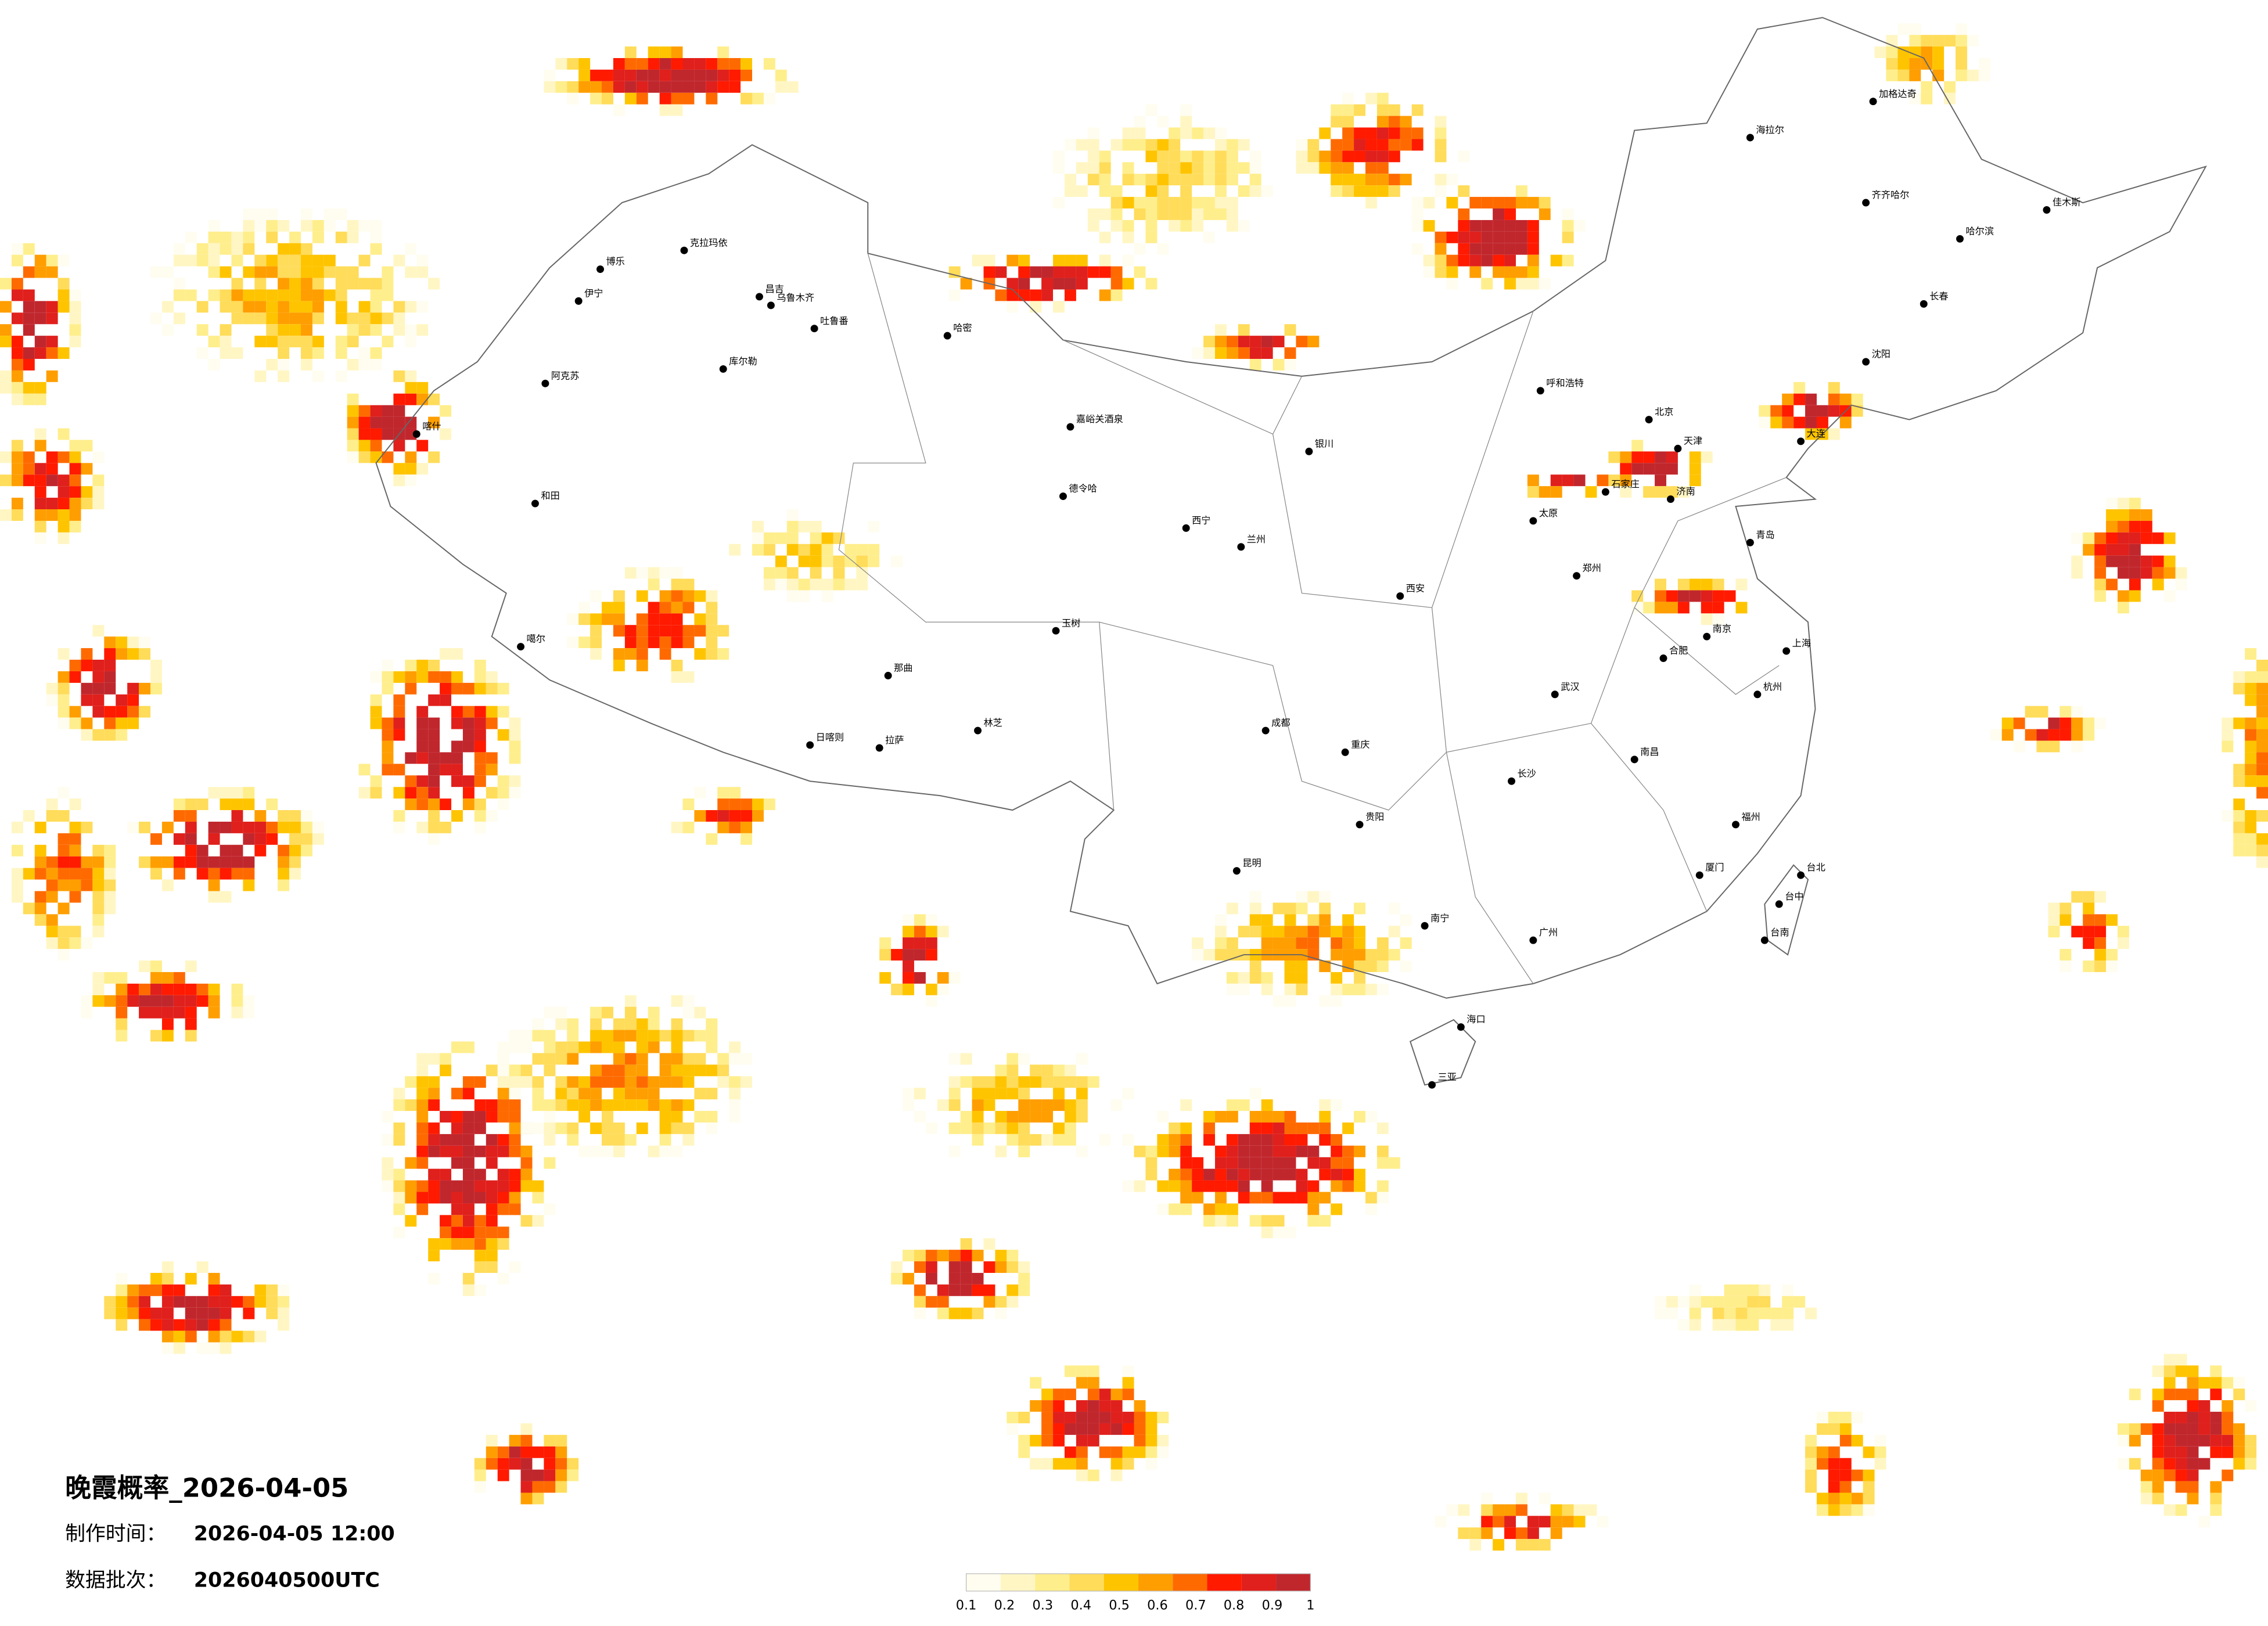 This screenshot has width=2268, height=1626. Describe the element at coordinates (1099, 419) in the screenshot. I see `city-label: 嘉峪关酒泉` at that location.